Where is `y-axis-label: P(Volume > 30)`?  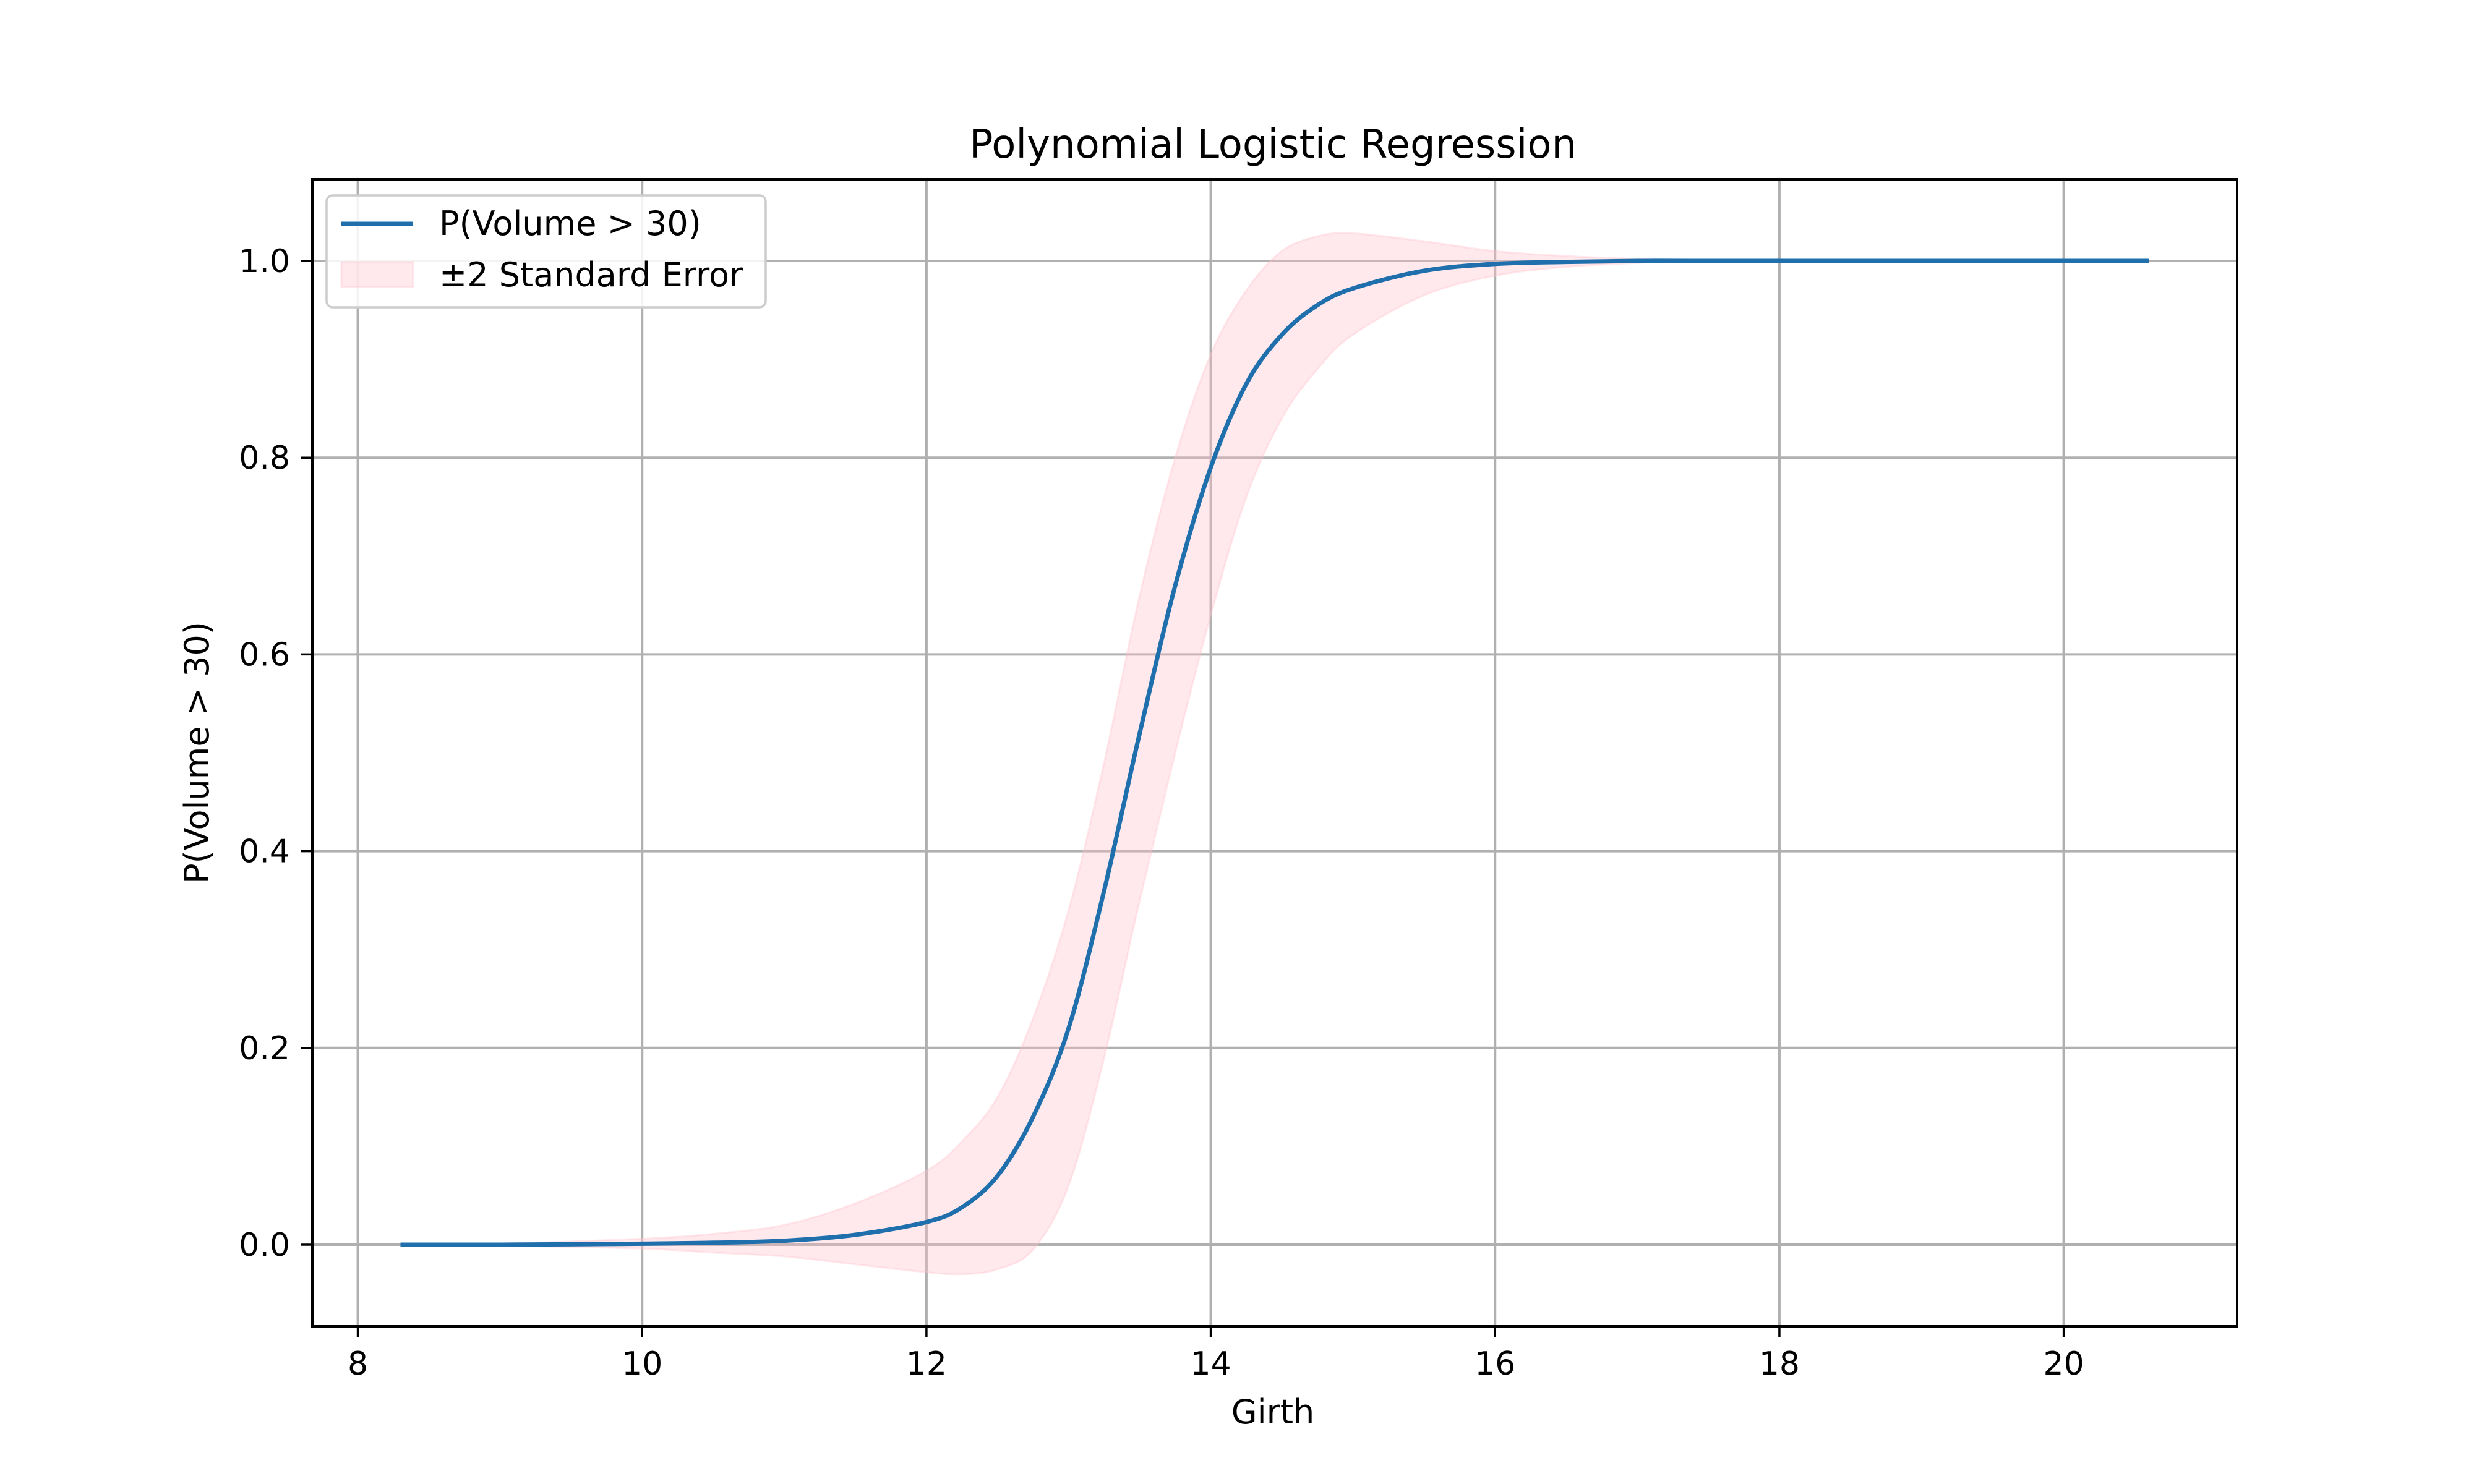 y-axis-label: P(Volume > 30) is located at coordinates (197, 752).